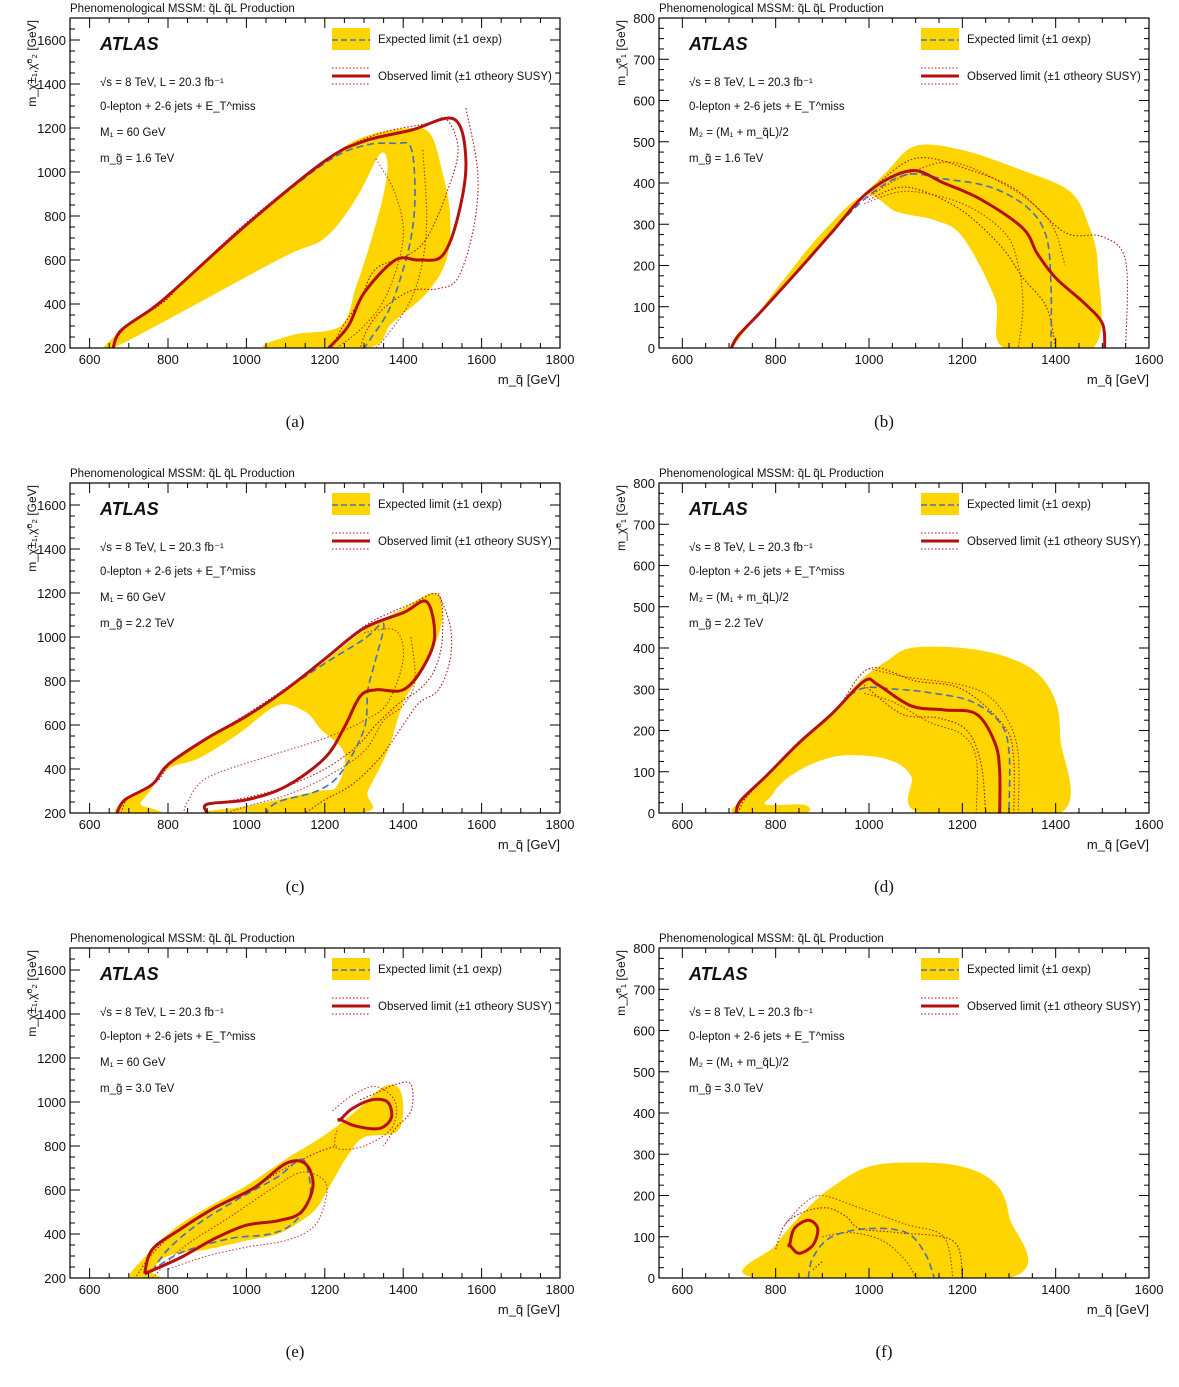 This screenshot has width=1179, height=1387. I want to click on y-tick-label: 600, so click(55, 1190).